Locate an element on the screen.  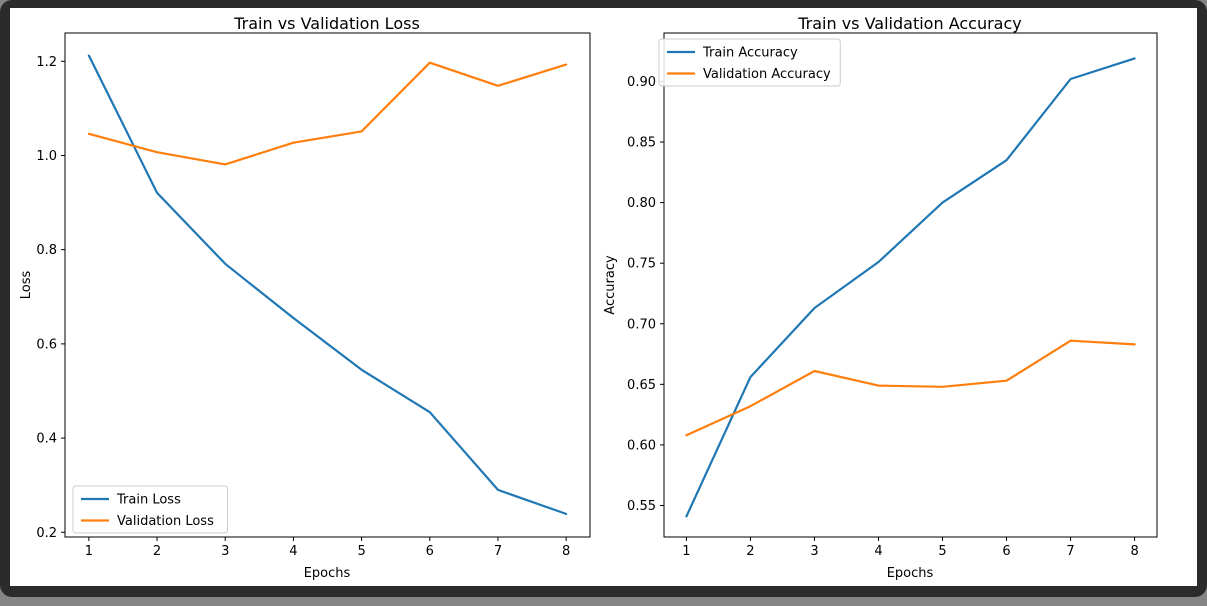
accuracy-chart-title: Train vs Validation Accuracy is located at coordinates (910, 23).